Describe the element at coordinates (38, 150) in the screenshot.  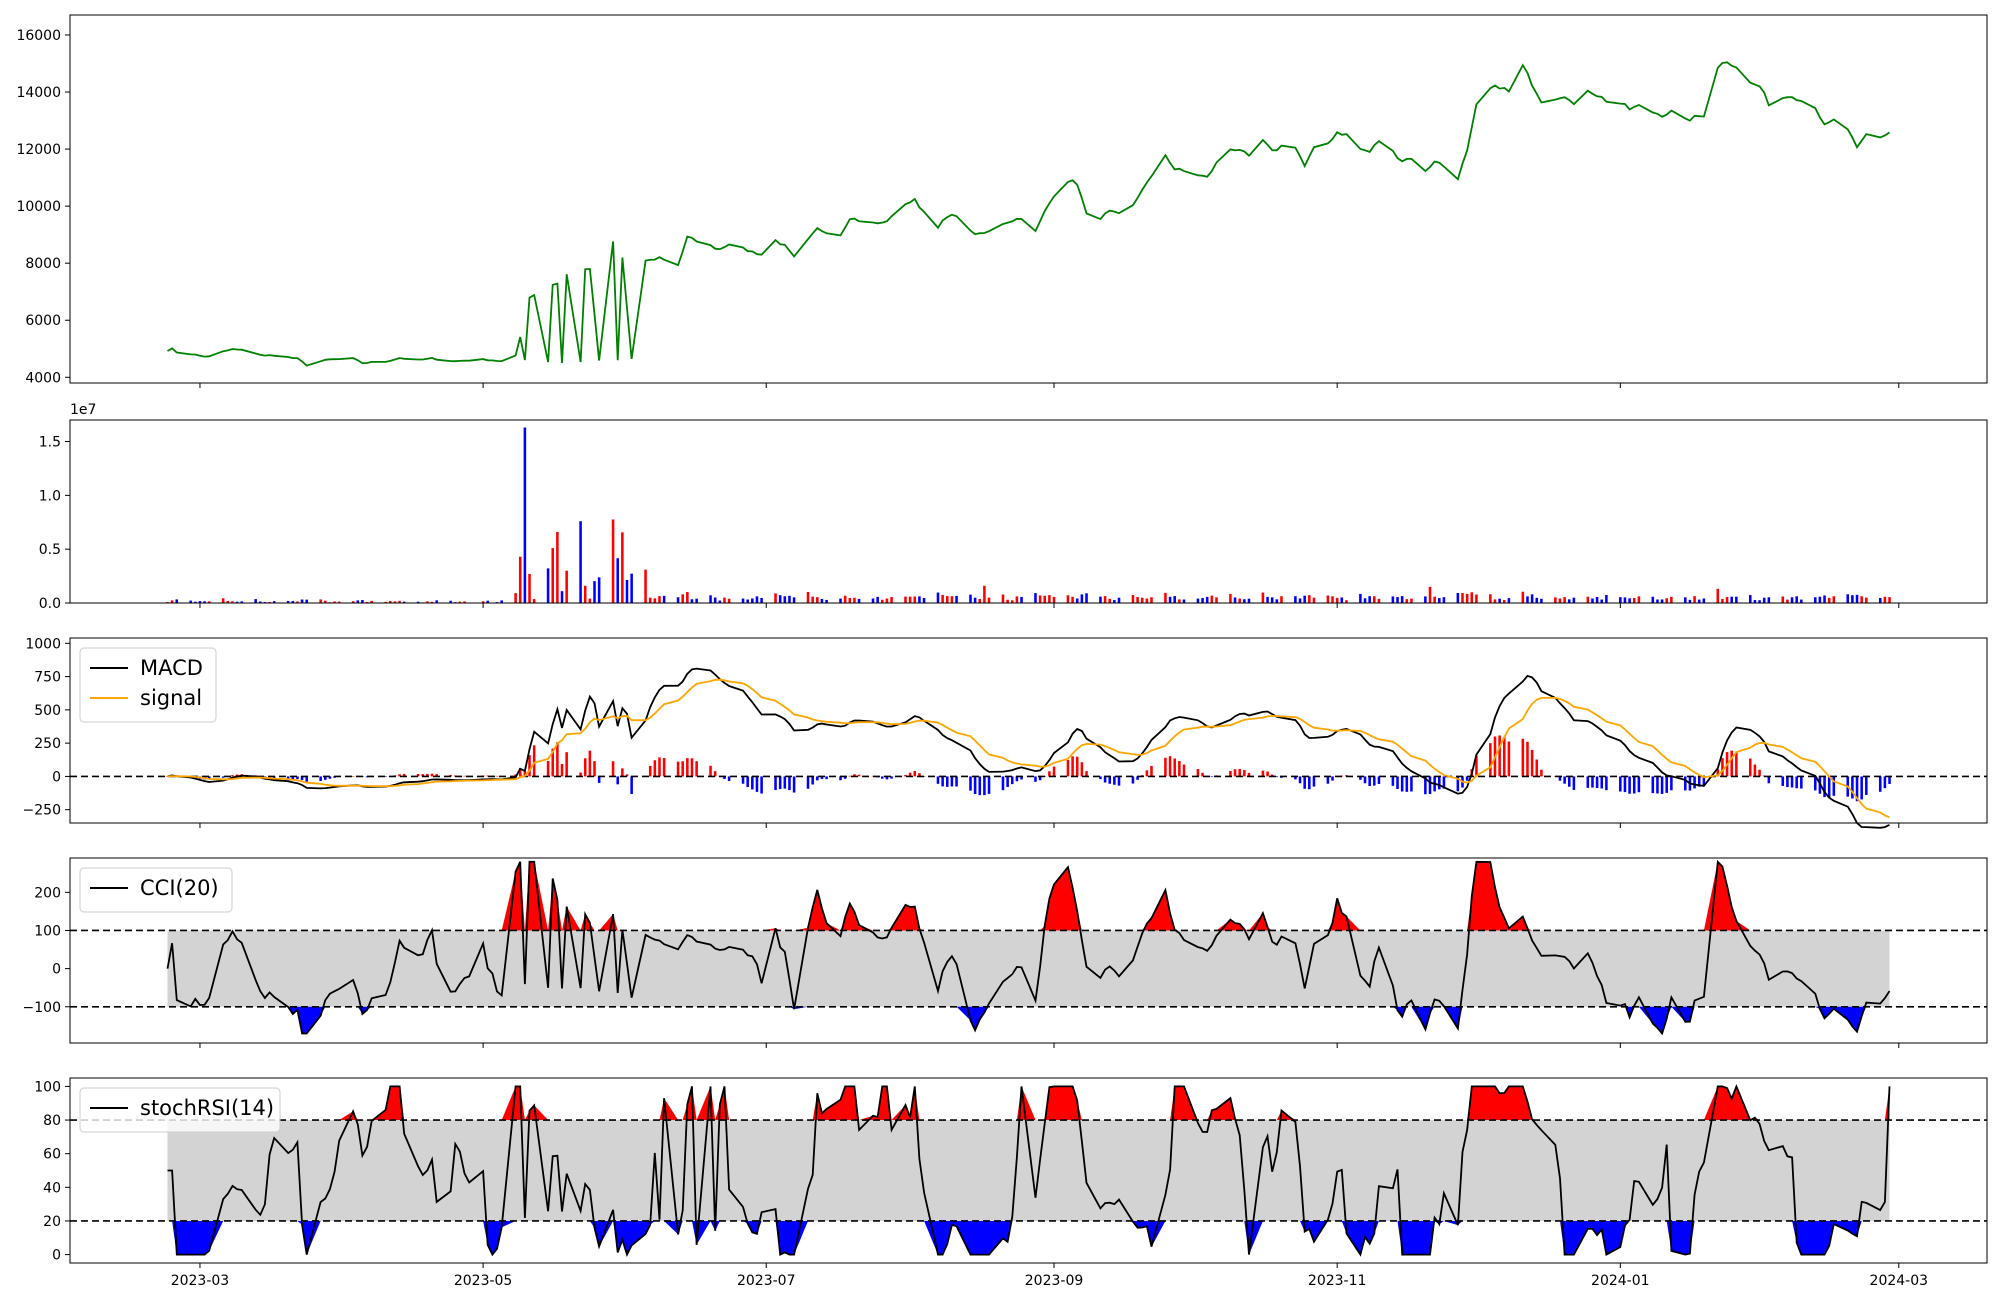
I see `y-tick-label: 12000` at that location.